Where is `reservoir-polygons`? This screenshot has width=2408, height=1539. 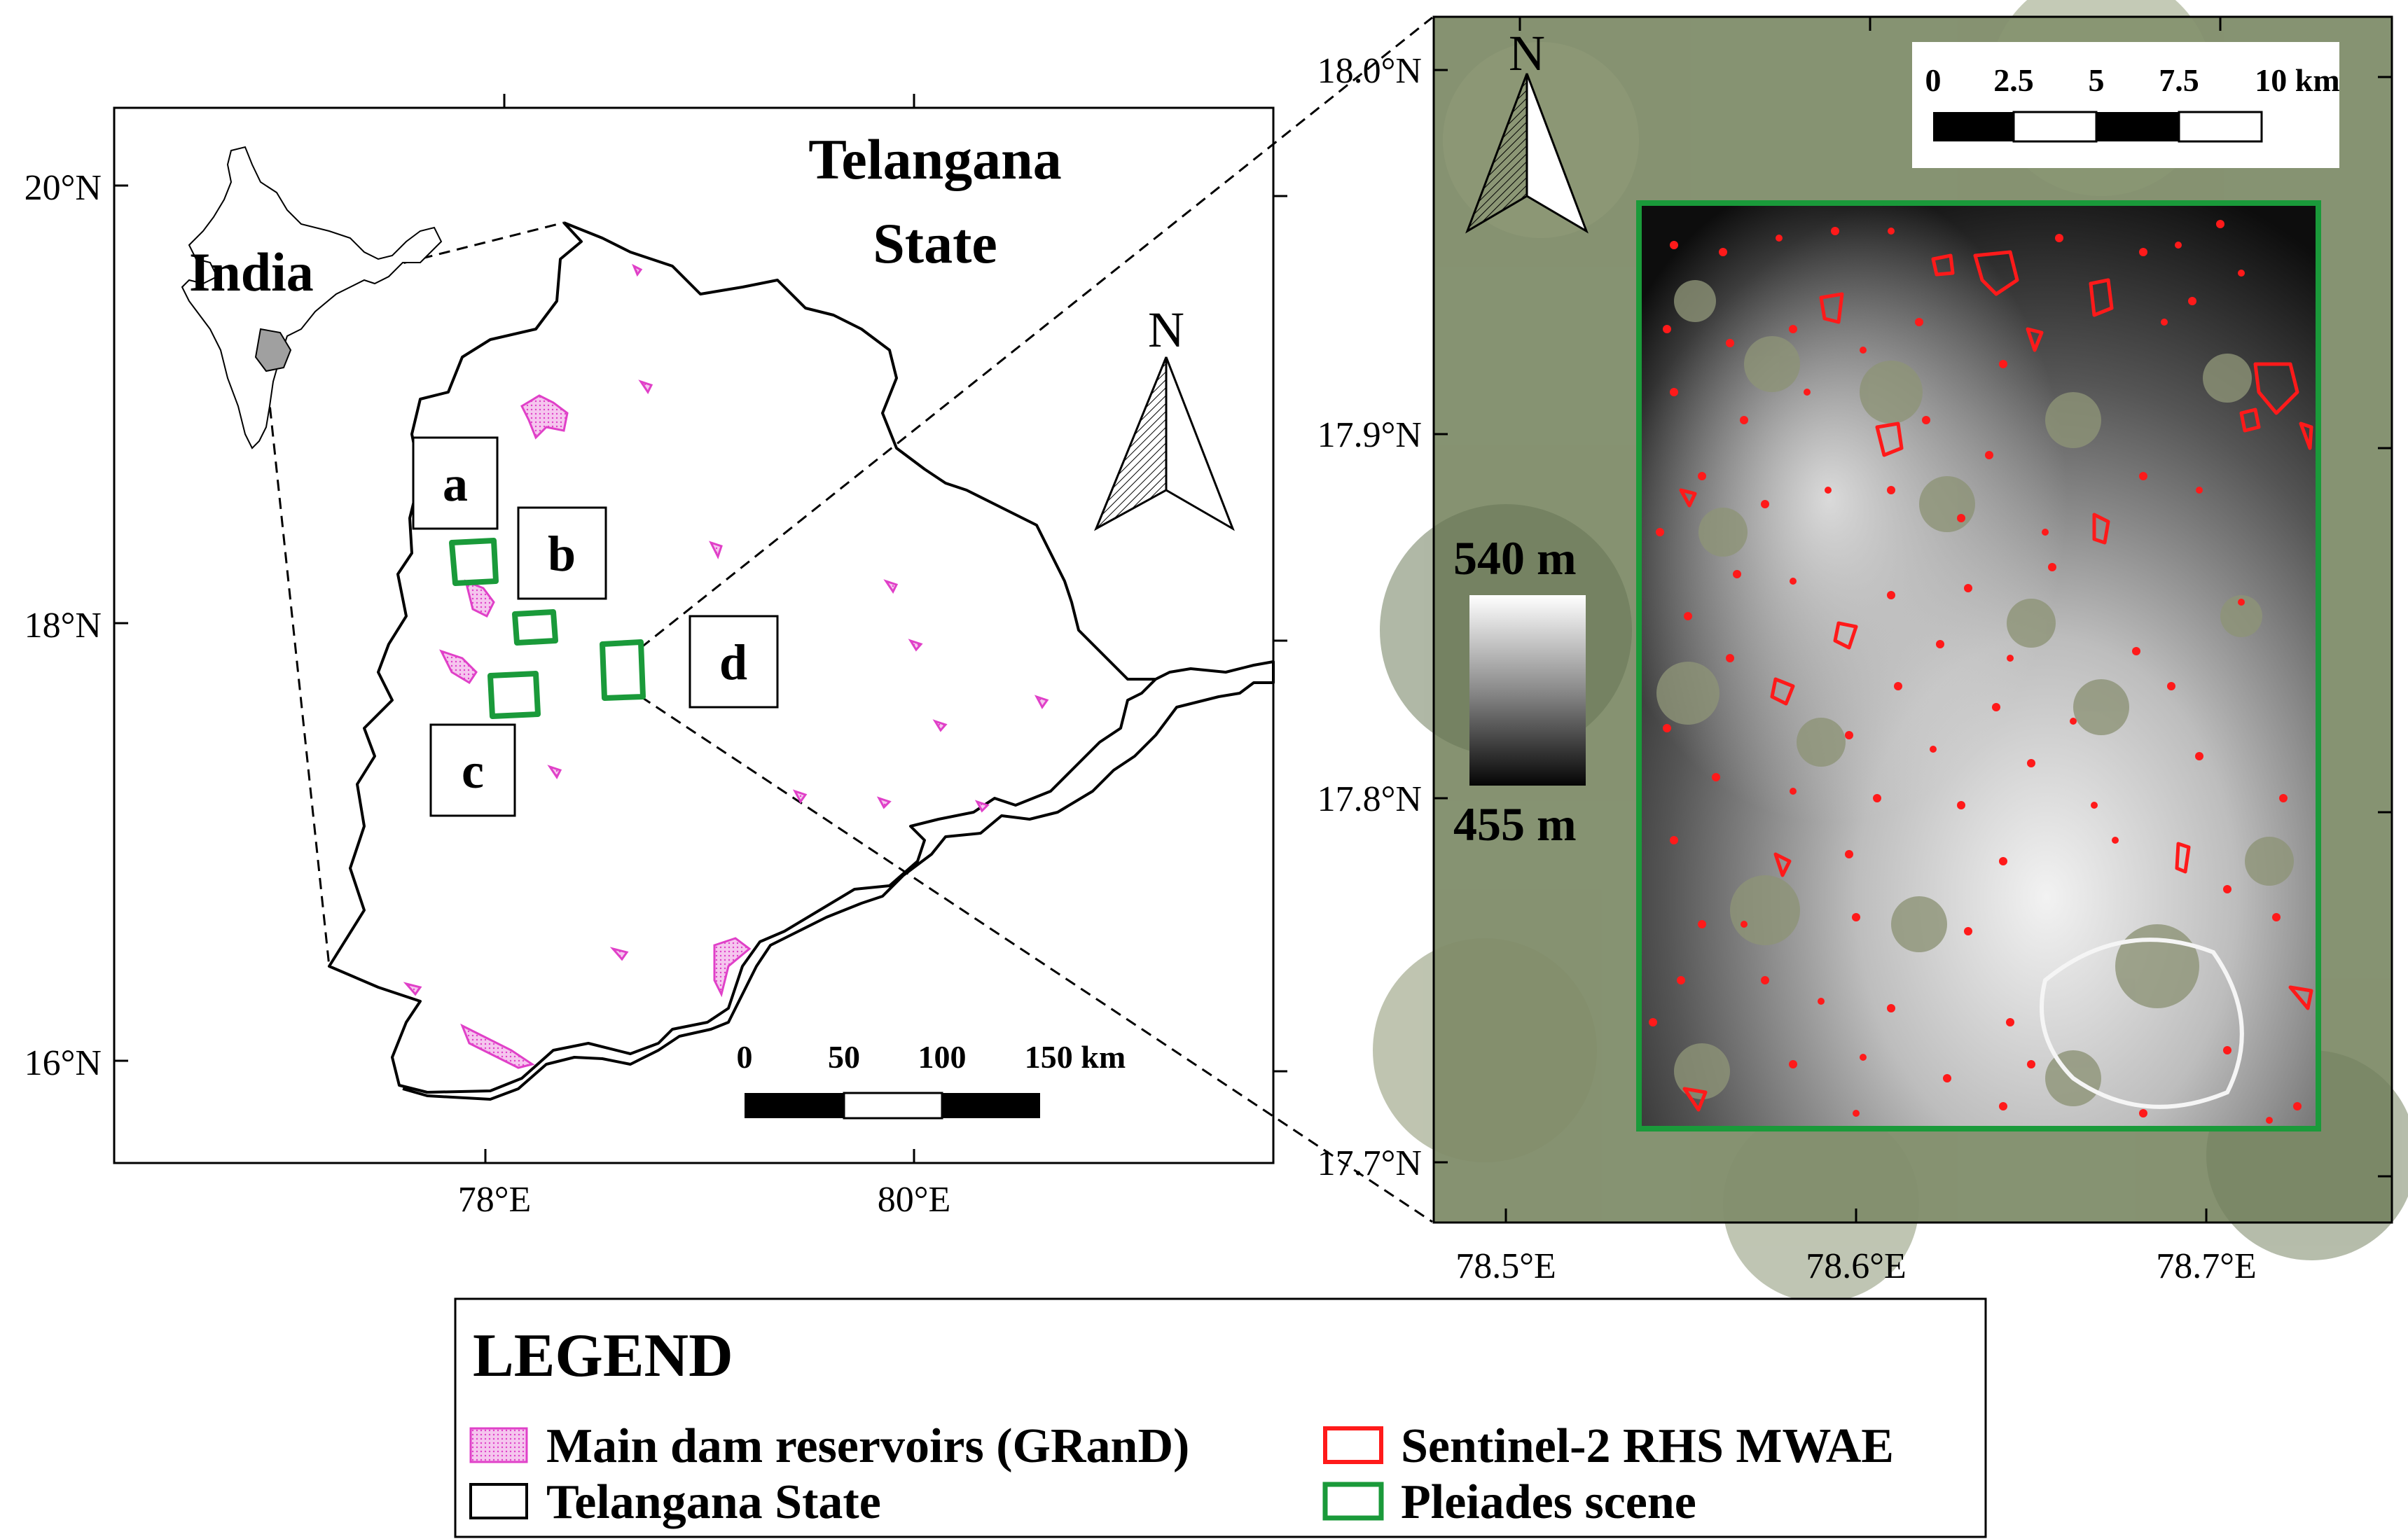
reservoir-polygons is located at coordinates (726, 666).